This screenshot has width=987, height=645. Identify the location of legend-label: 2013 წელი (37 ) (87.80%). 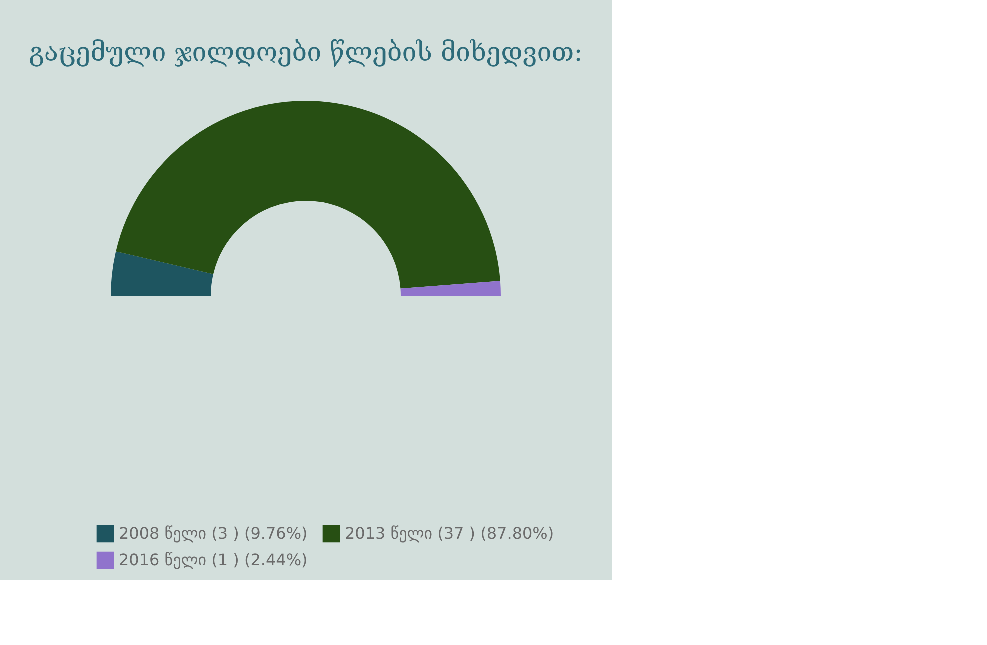
(449, 533).